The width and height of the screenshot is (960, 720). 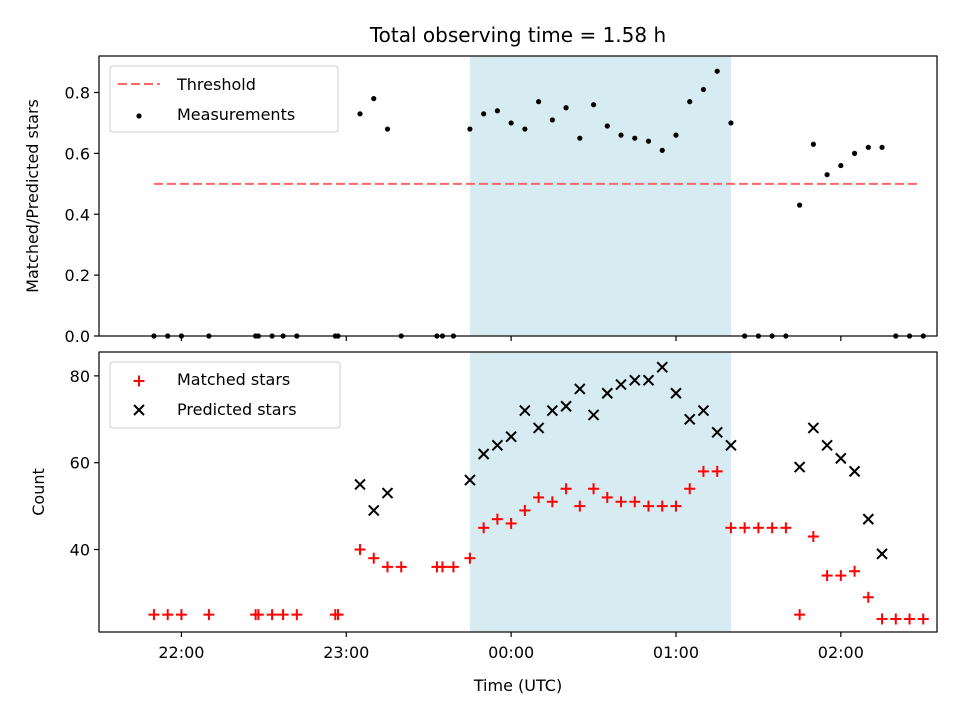 I want to click on bottom-y-tick-label: 80, so click(x=80, y=376).